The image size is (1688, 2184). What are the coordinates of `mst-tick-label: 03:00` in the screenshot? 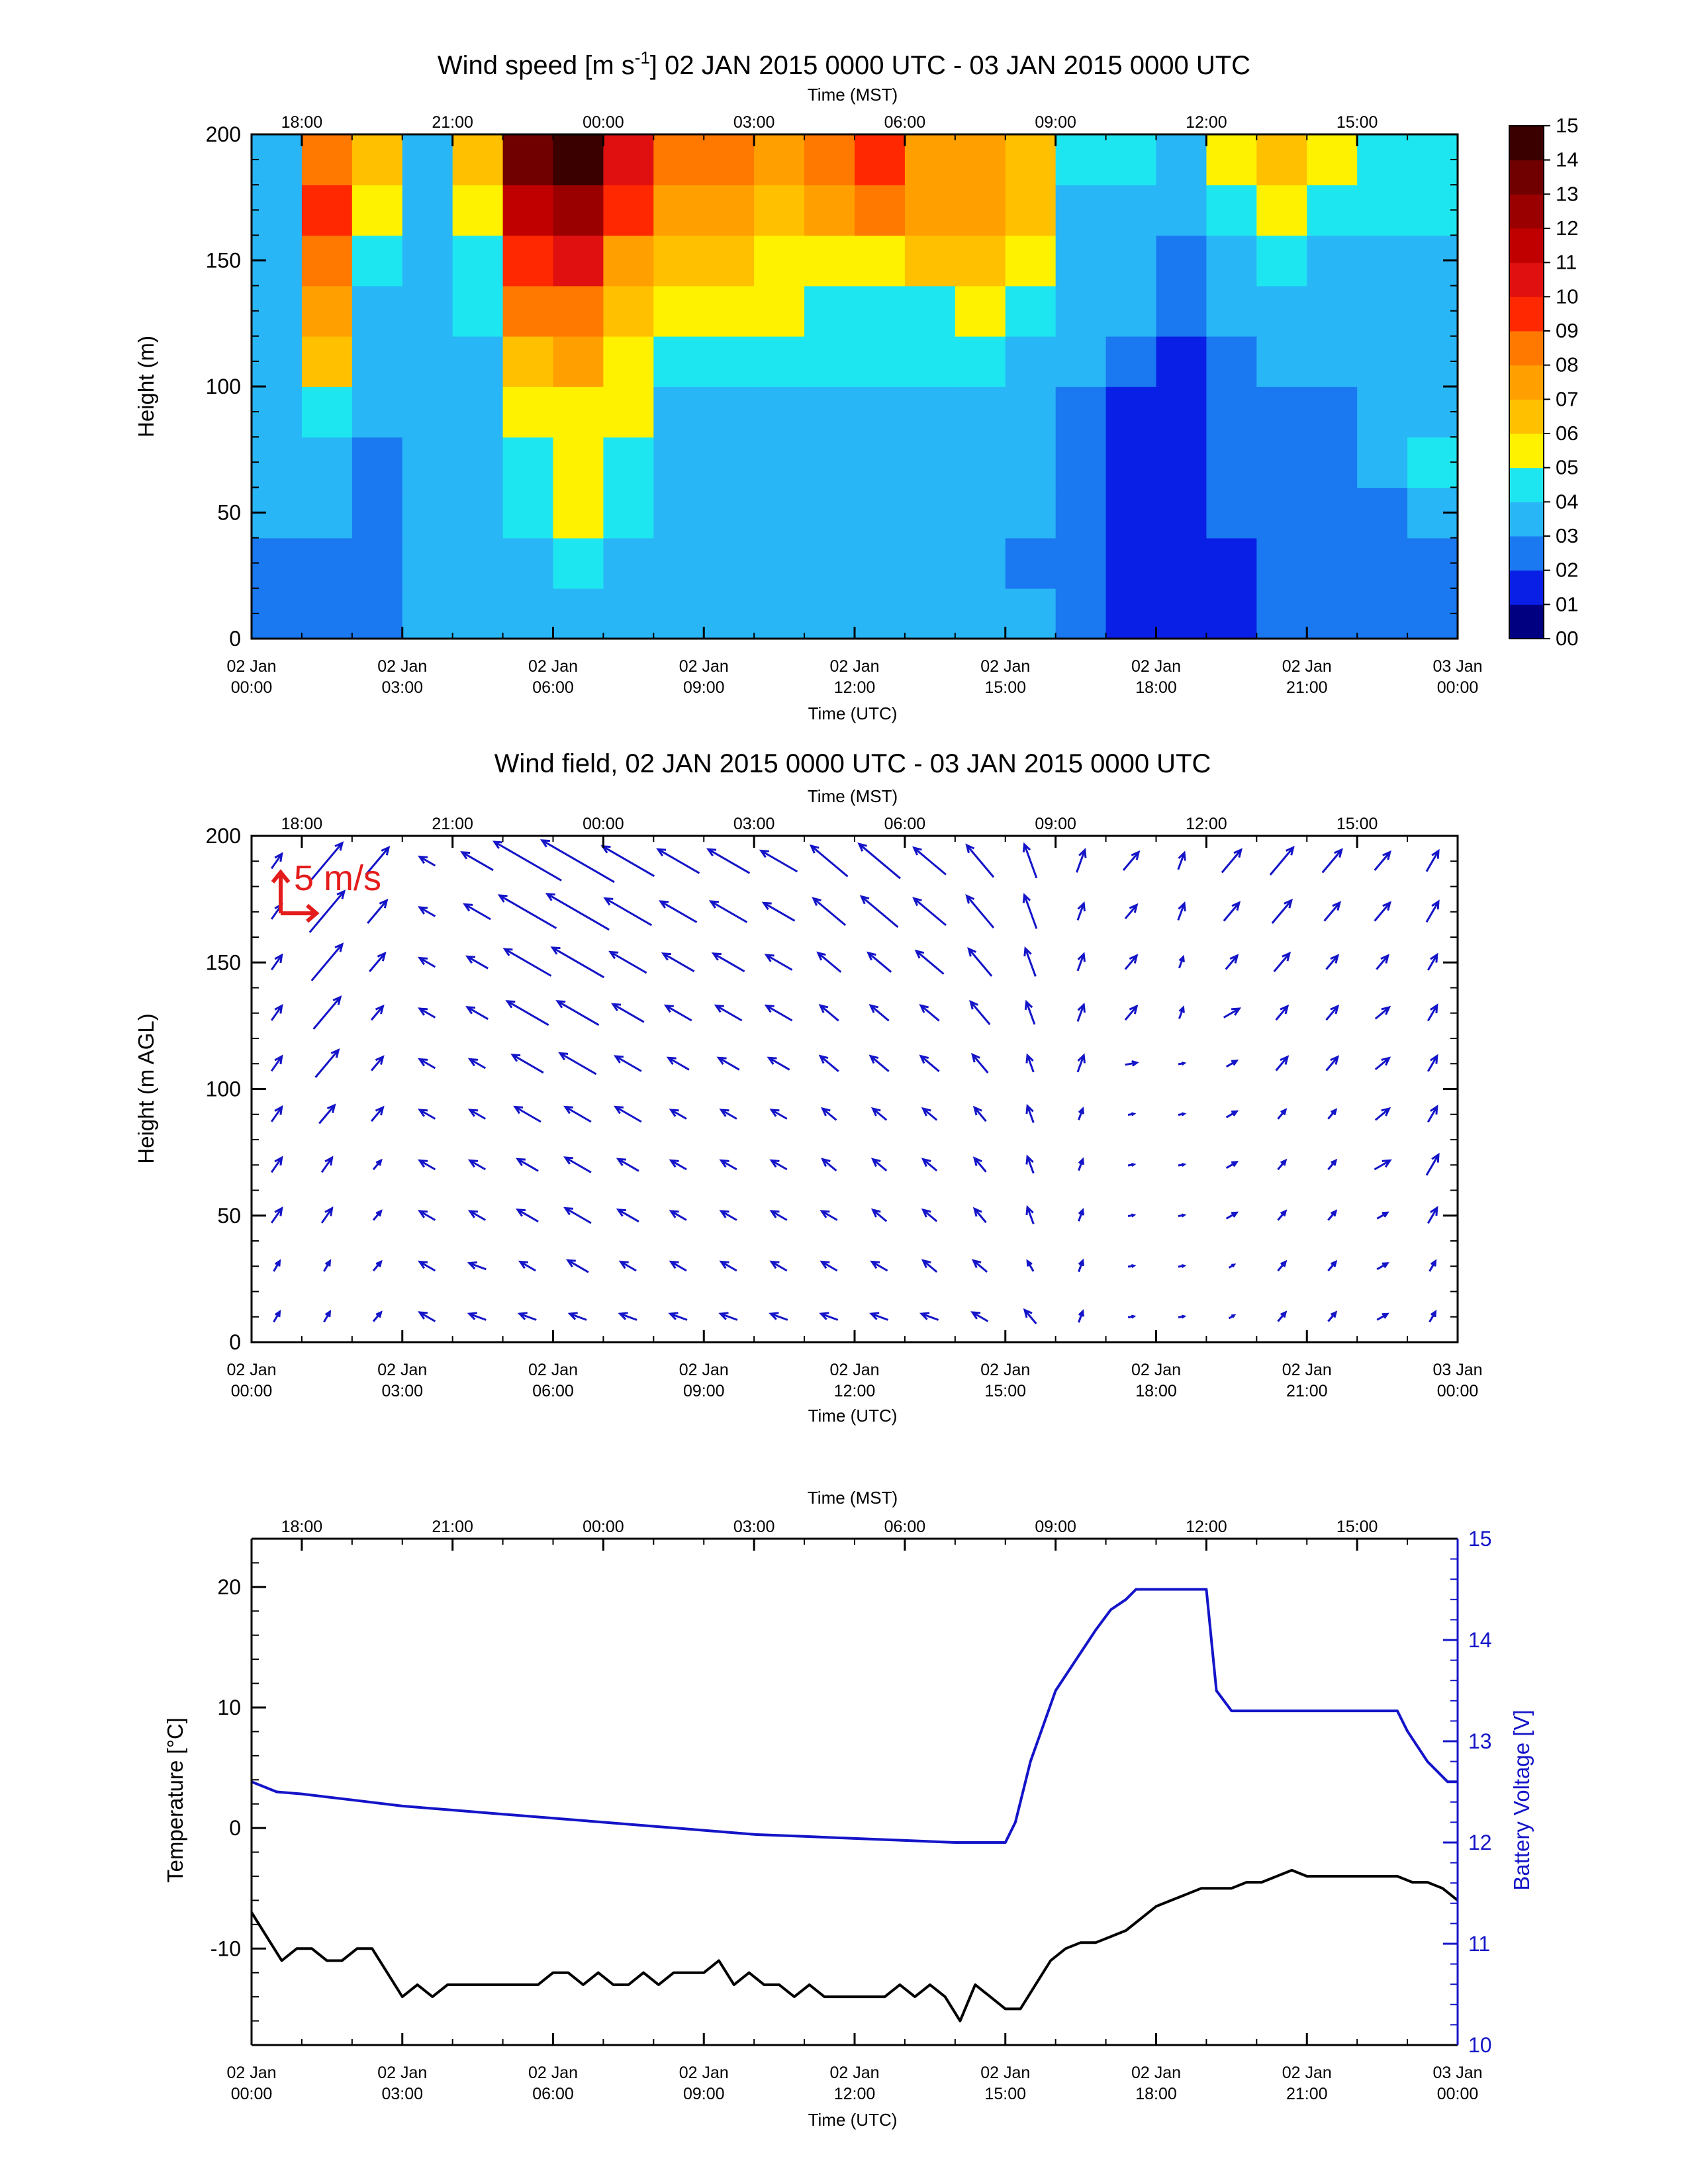 It's located at (754, 824).